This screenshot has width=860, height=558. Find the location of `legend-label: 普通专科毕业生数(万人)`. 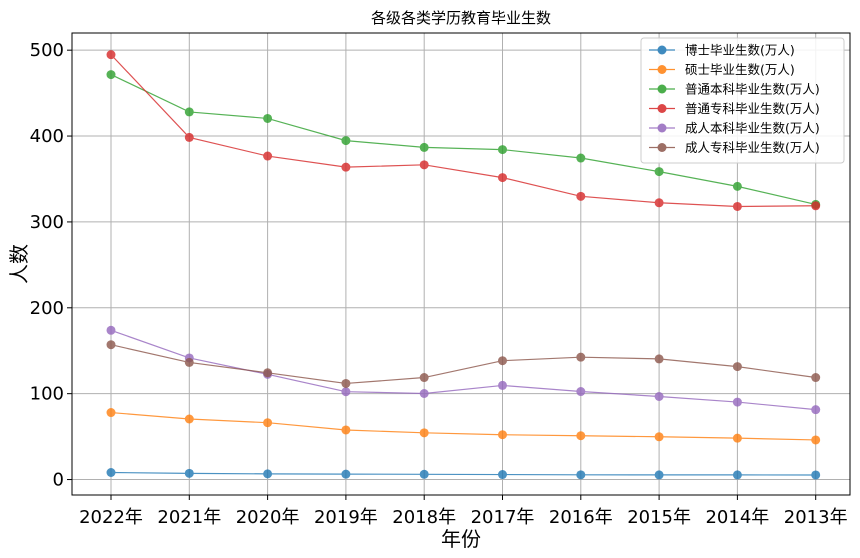

legend-label: 普通专科毕业生数(万人) is located at coordinates (752, 108).